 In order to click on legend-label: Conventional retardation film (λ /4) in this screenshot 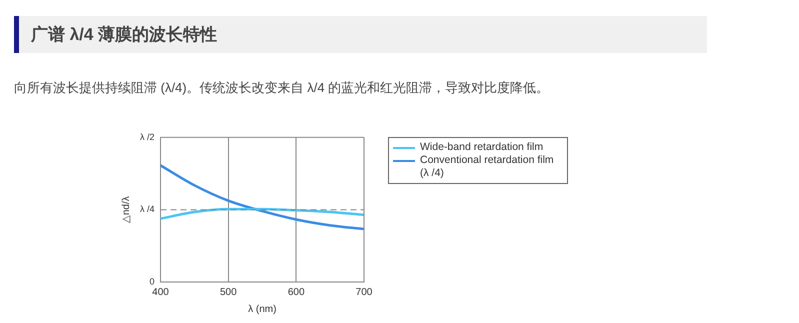, I will do `click(487, 167)`.